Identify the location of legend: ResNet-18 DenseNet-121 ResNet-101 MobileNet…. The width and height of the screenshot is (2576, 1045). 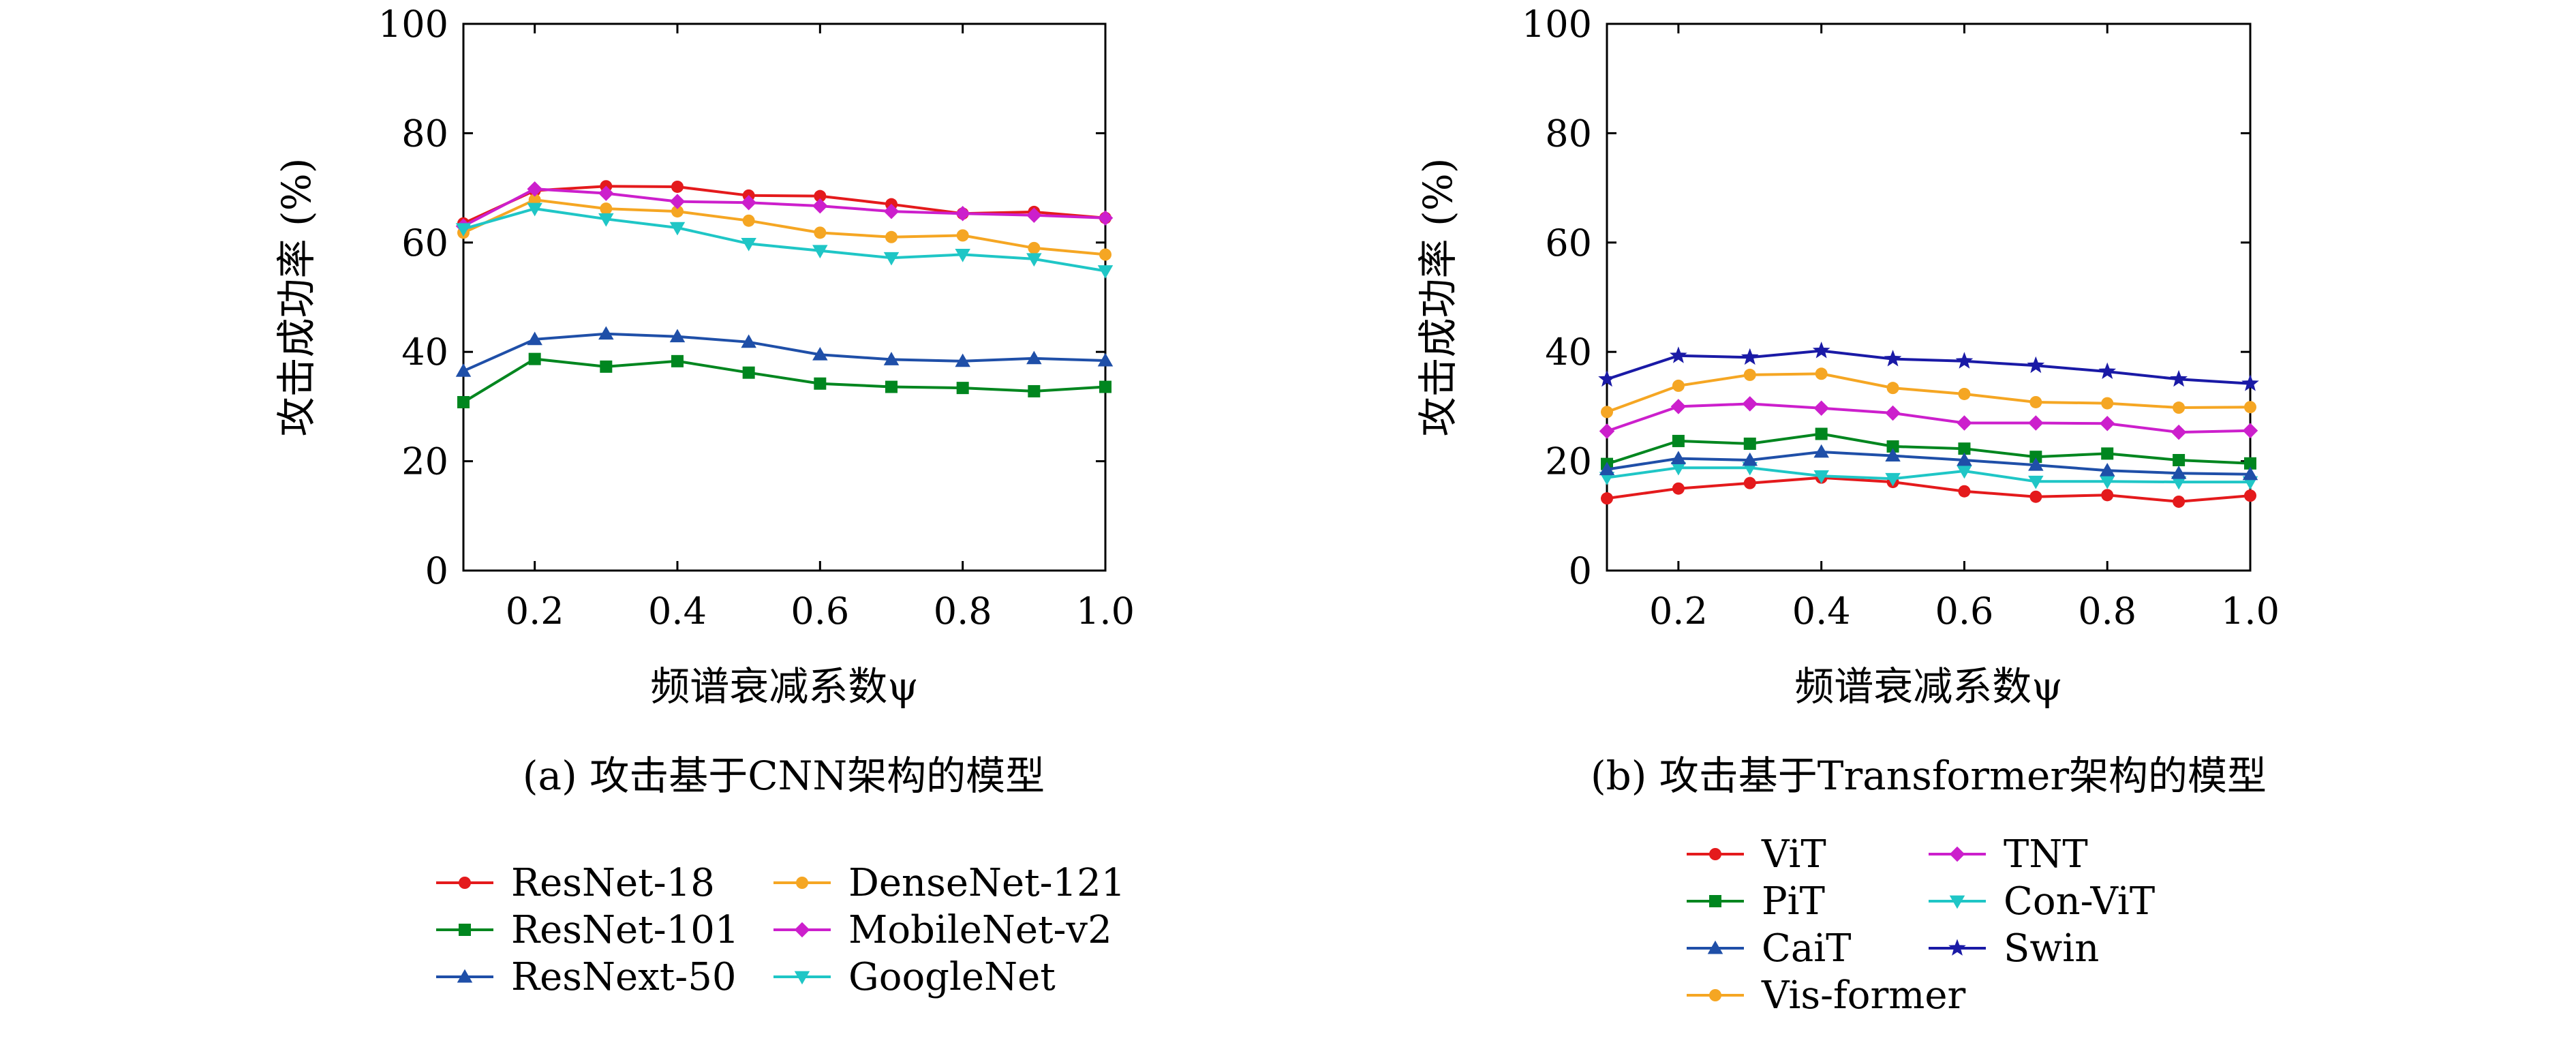
(780, 930).